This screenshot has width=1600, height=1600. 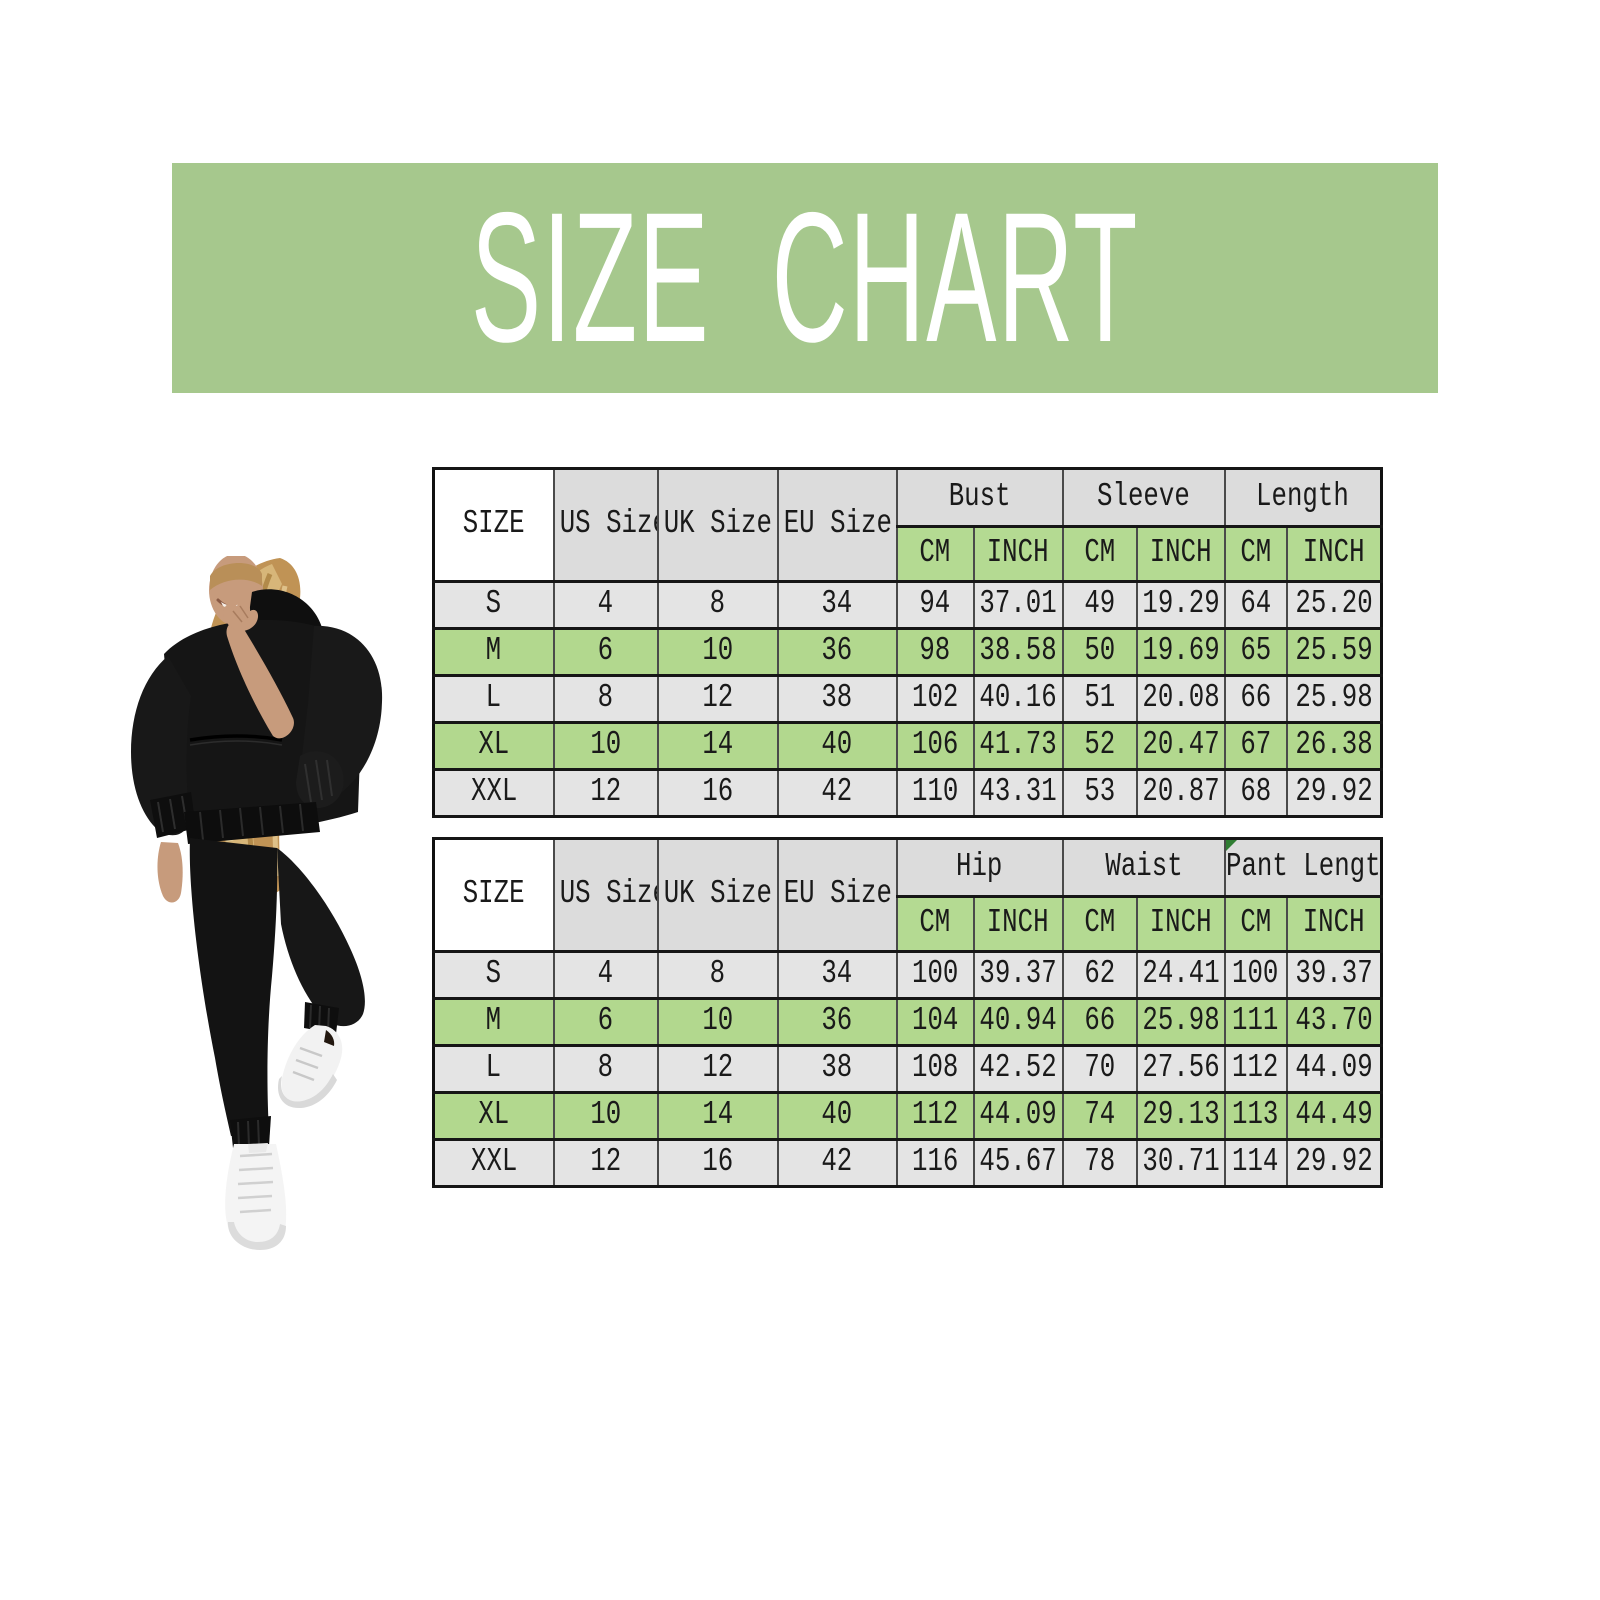 I want to click on measure-value-cell: 112, so click(x=1255, y=1069).